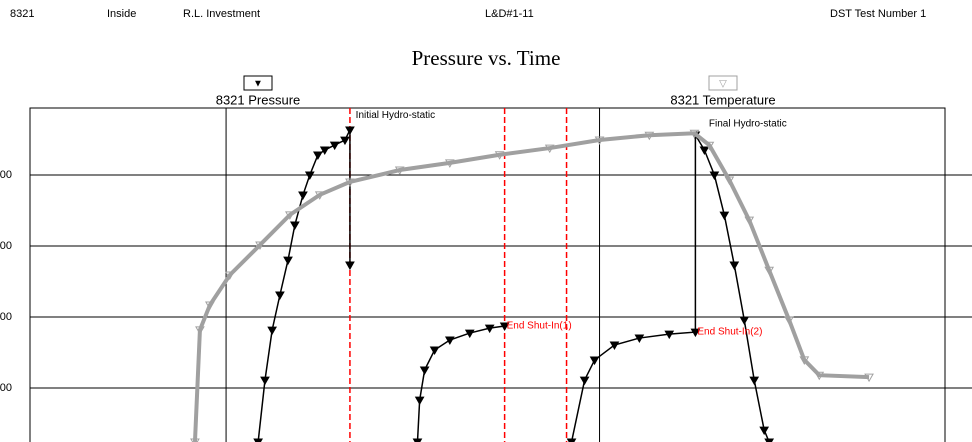 Image resolution: width=972 pixels, height=442 pixels. I want to click on annotation: End Shut-In(2), so click(729, 332).